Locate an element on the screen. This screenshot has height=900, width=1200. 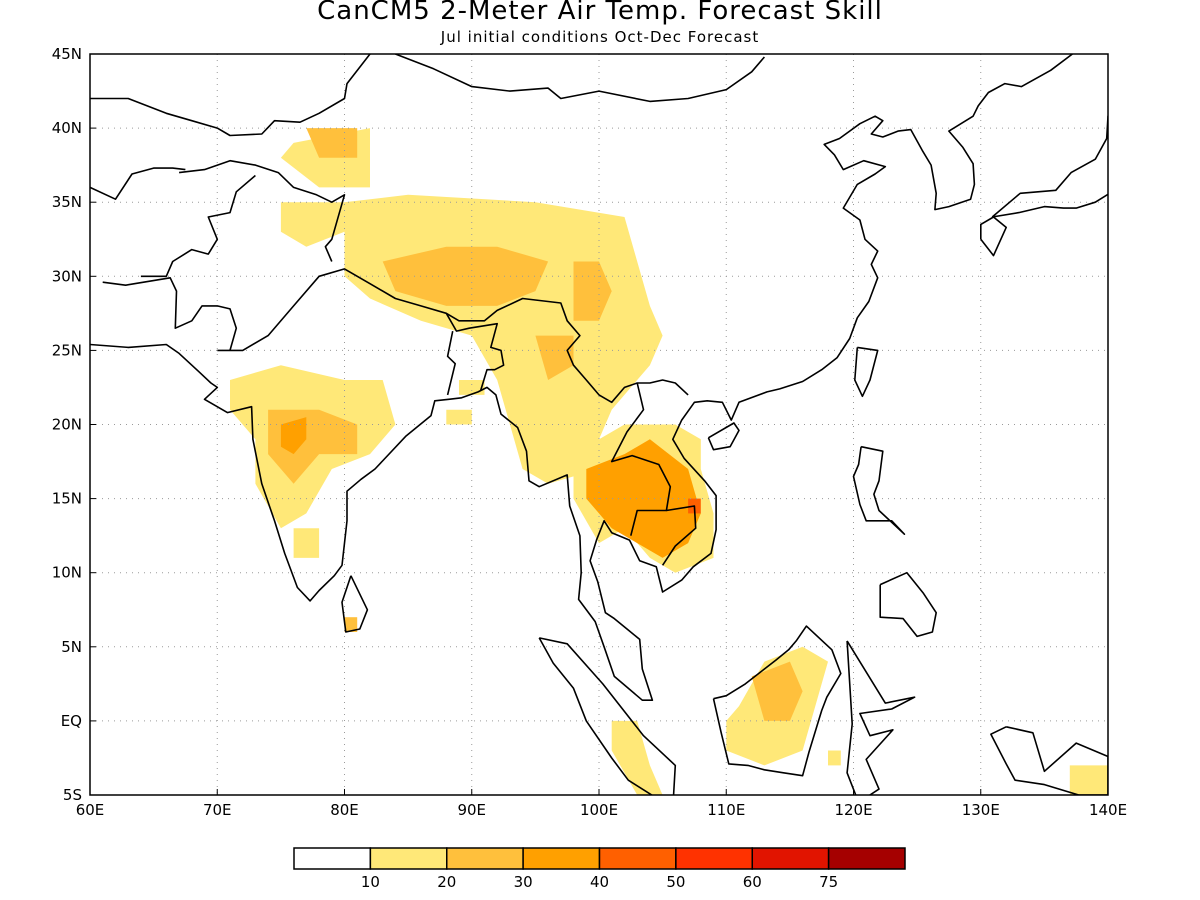
lat-tick-label: 40N is located at coordinates (67, 128).